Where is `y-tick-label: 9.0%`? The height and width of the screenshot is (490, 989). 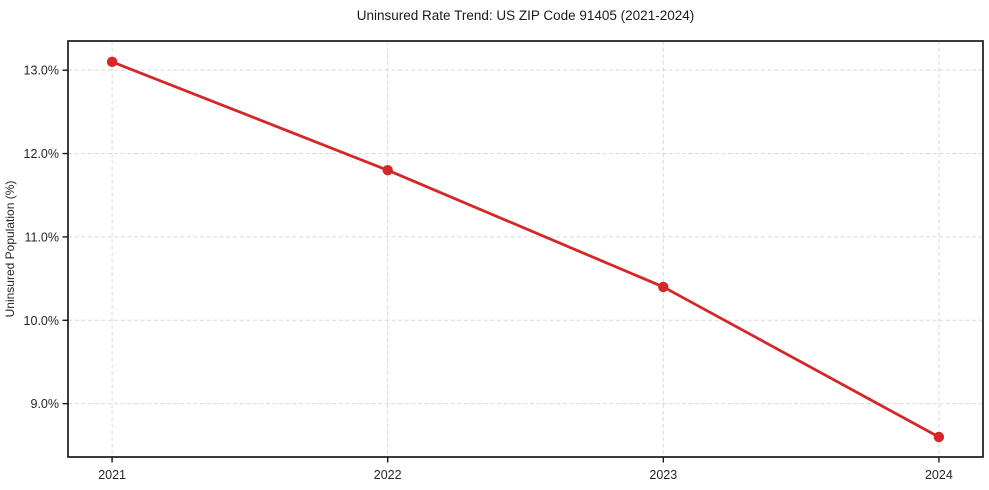
y-tick-label: 9.0% is located at coordinates (45, 404).